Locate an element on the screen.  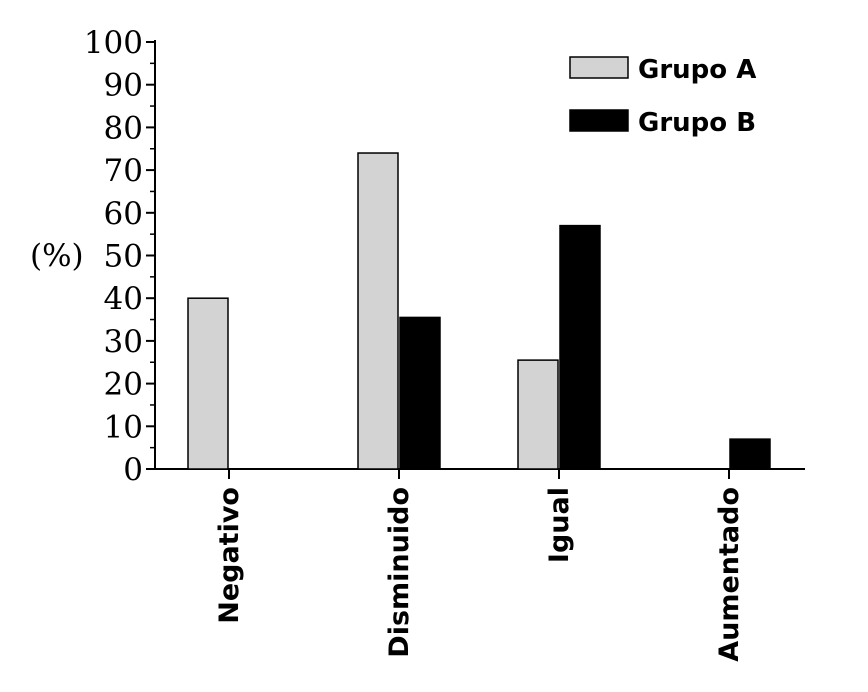
legend-label-grupo-a: Grupo A is located at coordinates (697, 70).